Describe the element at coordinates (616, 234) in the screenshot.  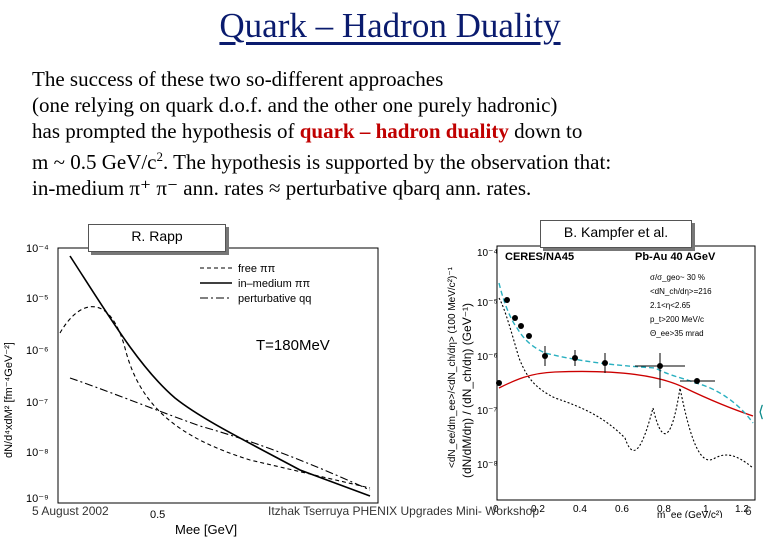
I see `kampfer-label-box: B. Kampfer et al.` at that location.